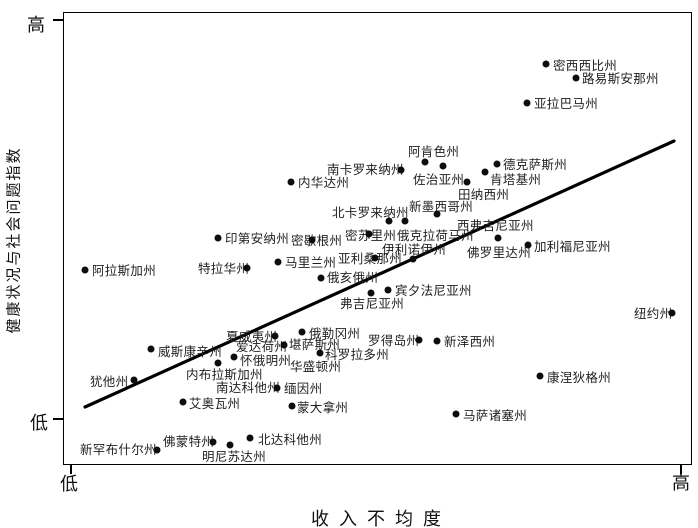 The height and width of the screenshot is (528, 698). I want to click on x-tick-label-high: 高, so click(681, 483).